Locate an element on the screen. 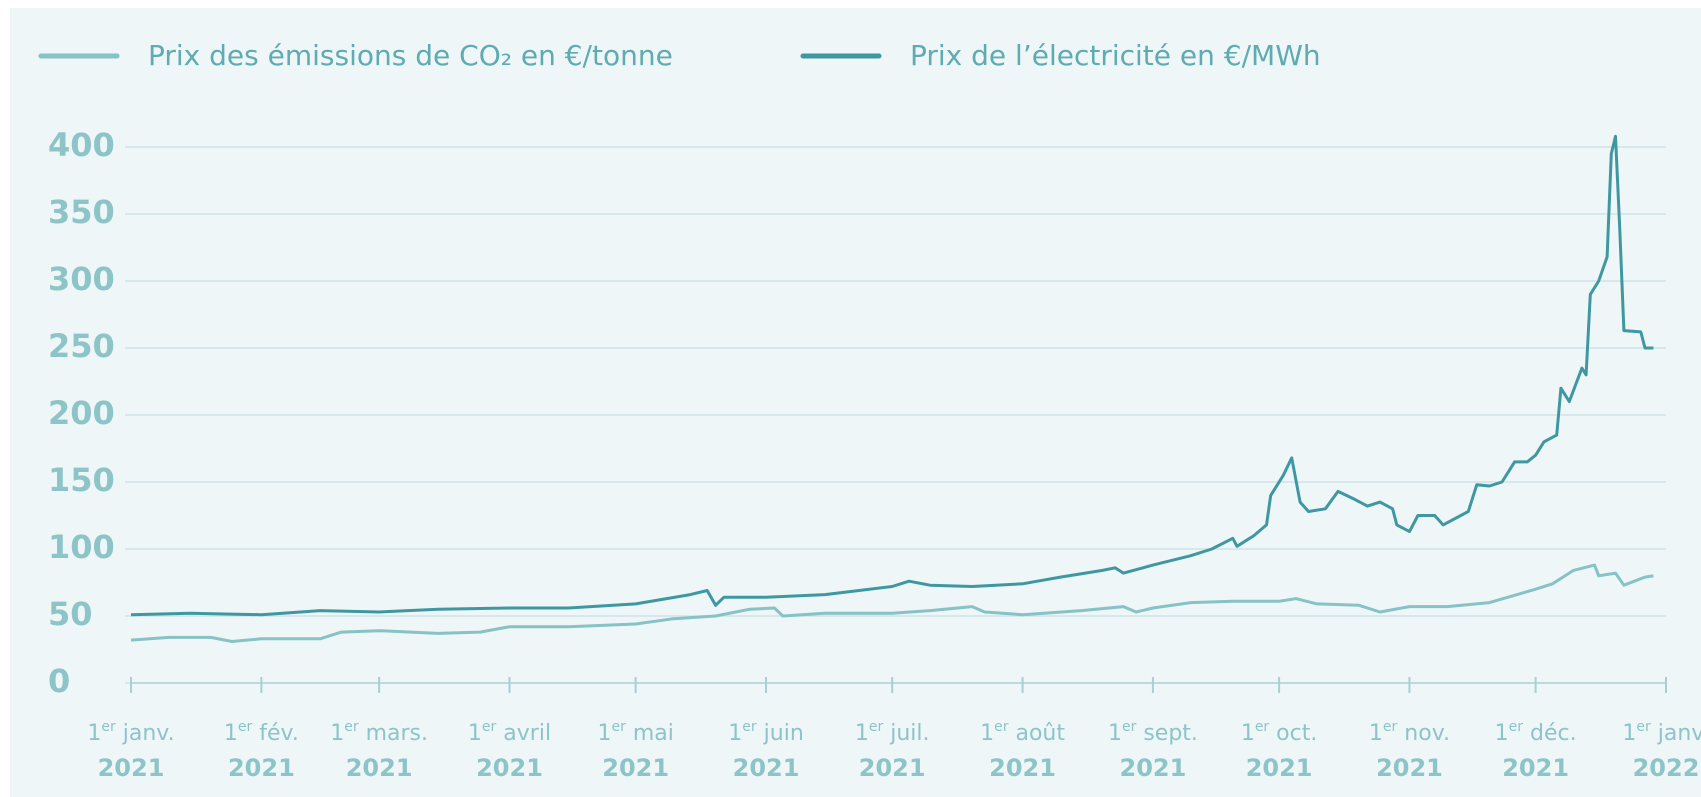 The height and width of the screenshot is (797, 1701). x-tick-year: 2022 is located at coordinates (1666, 768).